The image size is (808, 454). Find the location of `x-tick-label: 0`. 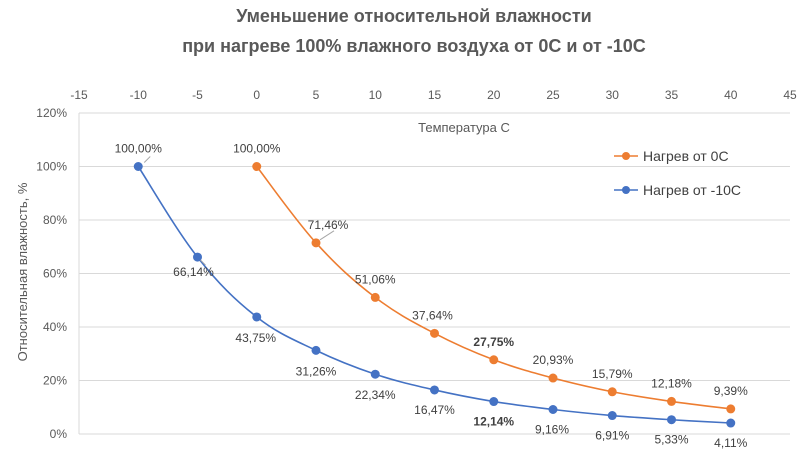

x-tick-label: 0 is located at coordinates (256, 95).